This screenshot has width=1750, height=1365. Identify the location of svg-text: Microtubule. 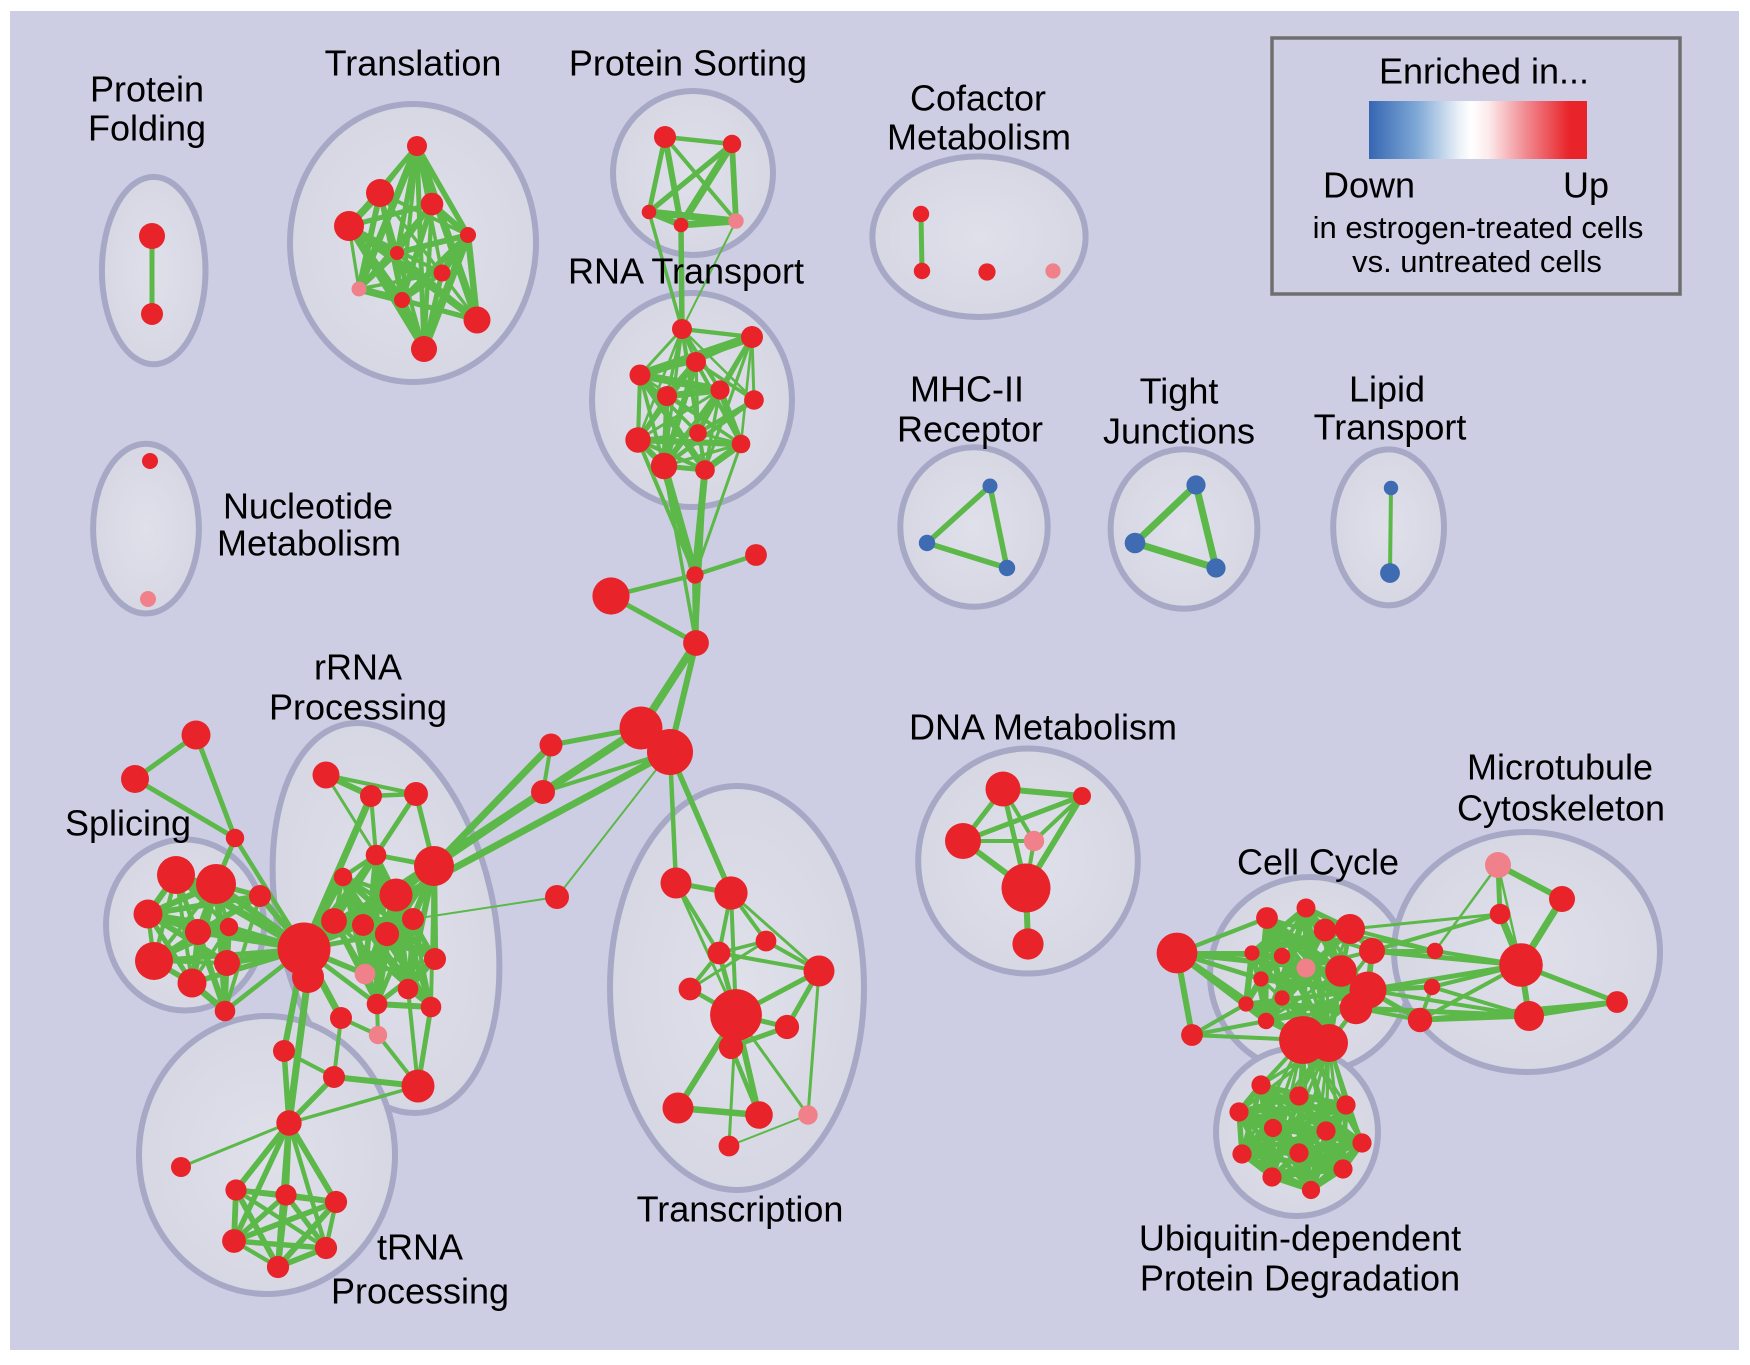
(1560, 767).